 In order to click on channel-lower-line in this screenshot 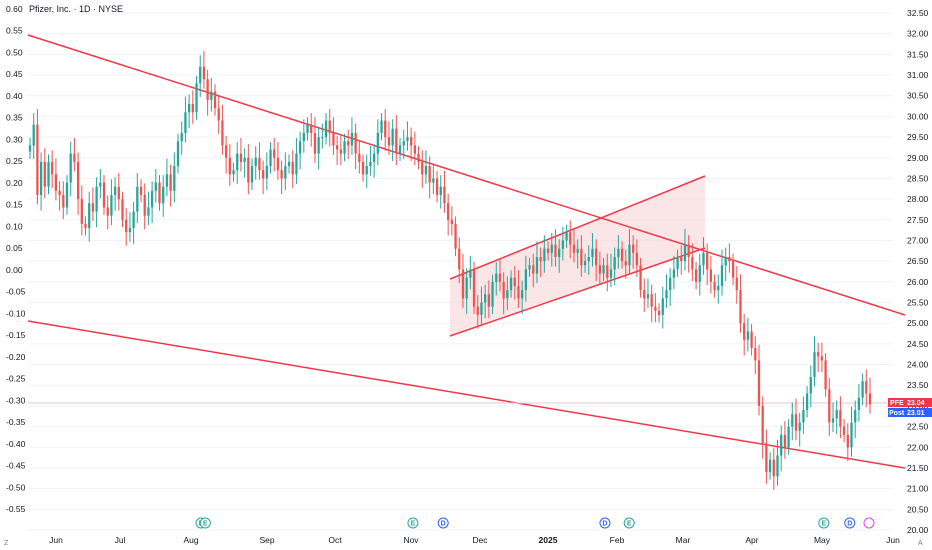, I will do `click(577, 292)`.